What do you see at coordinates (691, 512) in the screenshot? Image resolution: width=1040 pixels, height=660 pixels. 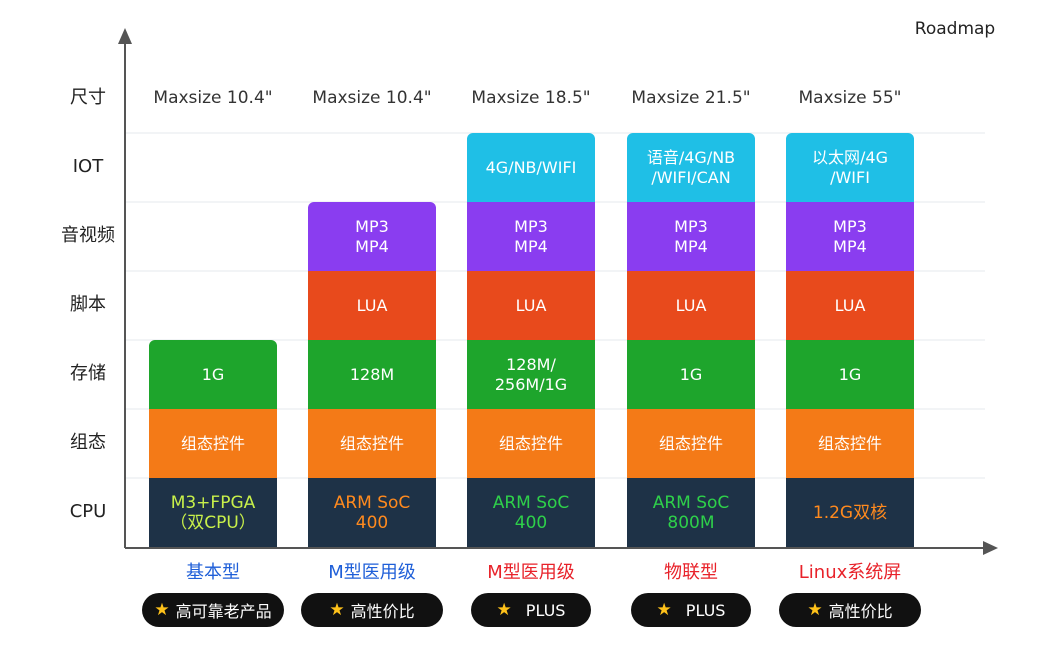 I see `cell-cpu: ARM SoC 800M` at bounding box center [691, 512].